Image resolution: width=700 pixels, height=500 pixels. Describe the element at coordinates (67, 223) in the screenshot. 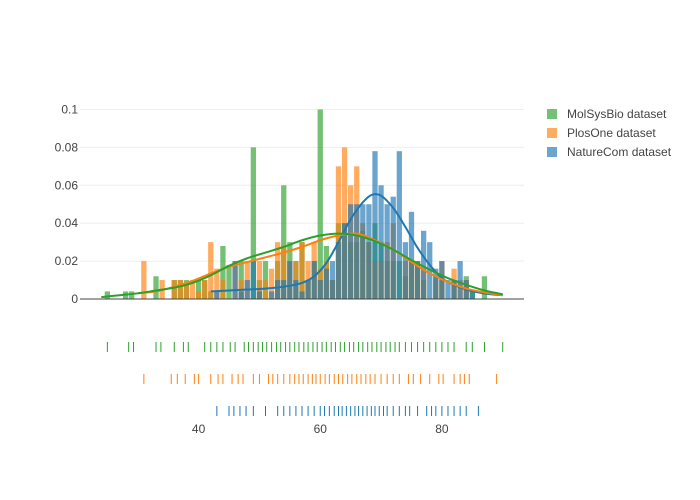

I see `y-tick-label: 0.04` at that location.